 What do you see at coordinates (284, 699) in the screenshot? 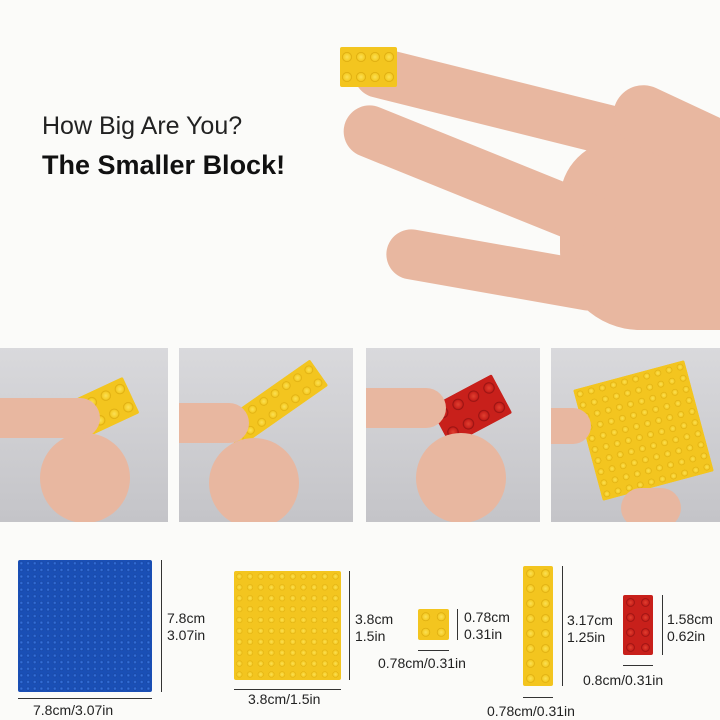
I see `width-label: 3.8cm/1.5in` at bounding box center [284, 699].